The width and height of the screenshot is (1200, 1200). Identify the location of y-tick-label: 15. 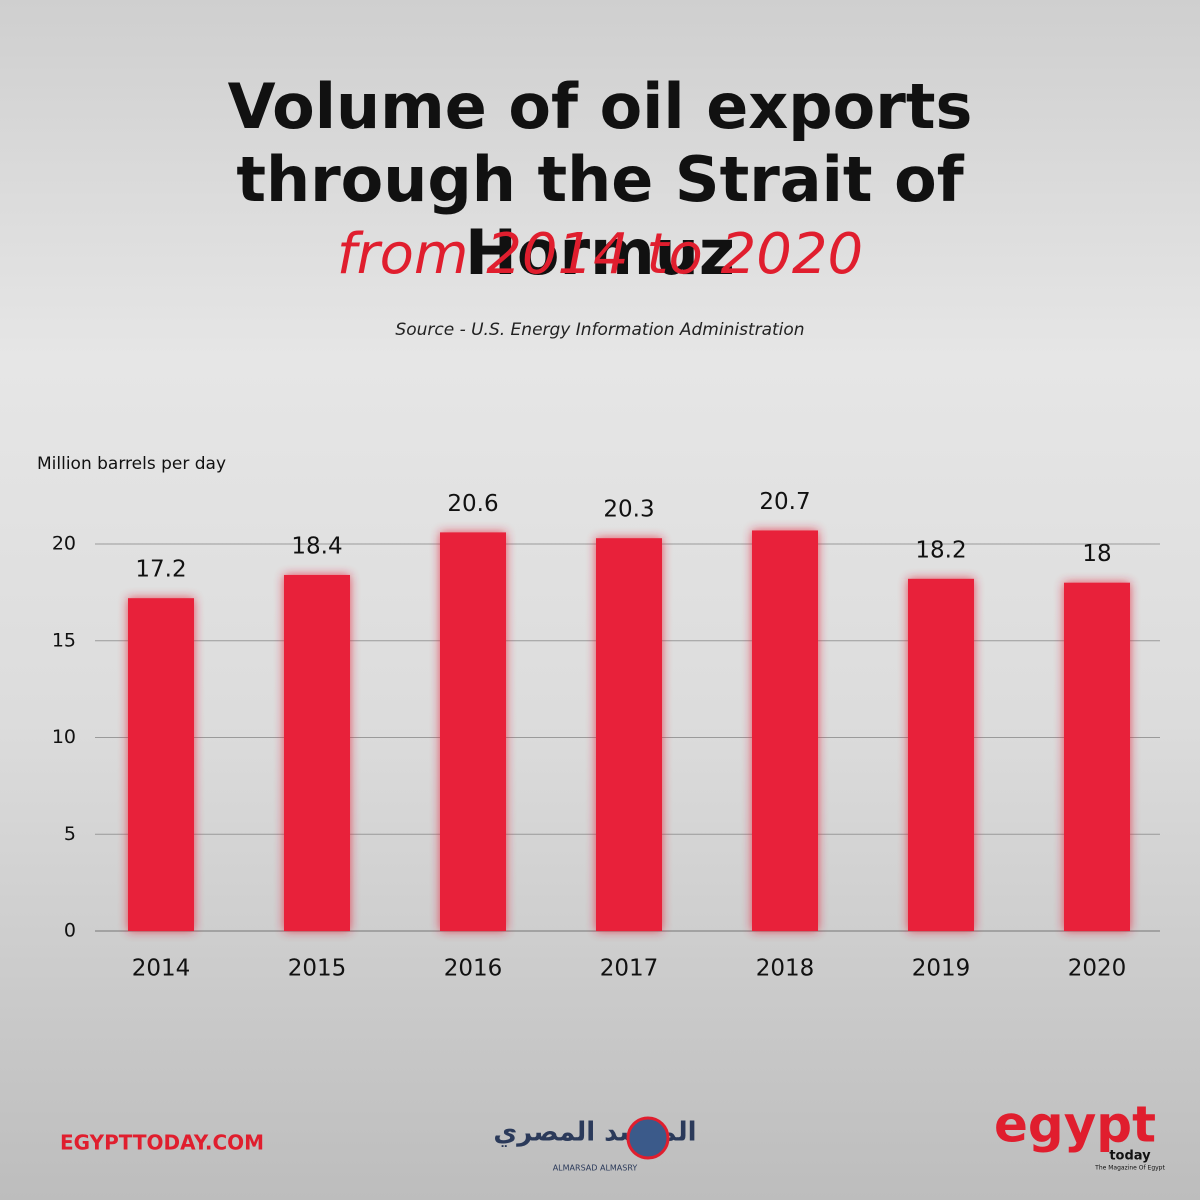
(64, 640).